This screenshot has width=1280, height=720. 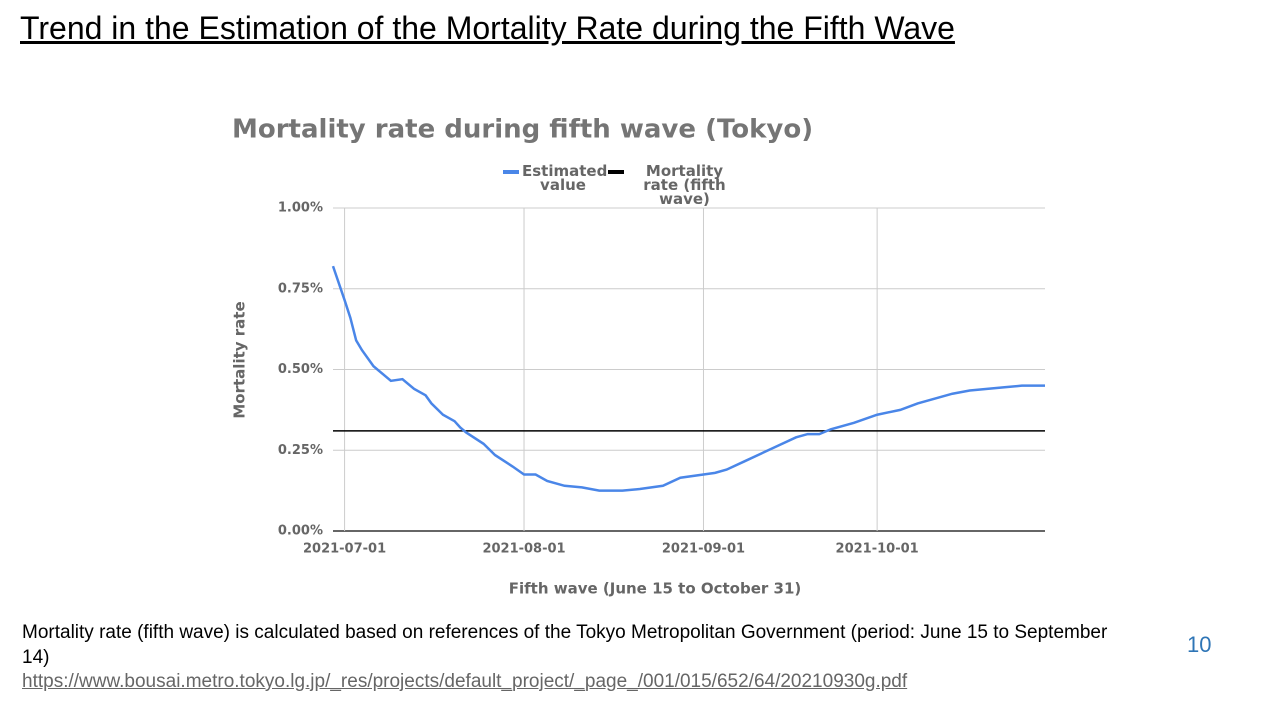 What do you see at coordinates (684, 185) in the screenshot?
I see `legend-label: Mortality rate (fifth wave)` at bounding box center [684, 185].